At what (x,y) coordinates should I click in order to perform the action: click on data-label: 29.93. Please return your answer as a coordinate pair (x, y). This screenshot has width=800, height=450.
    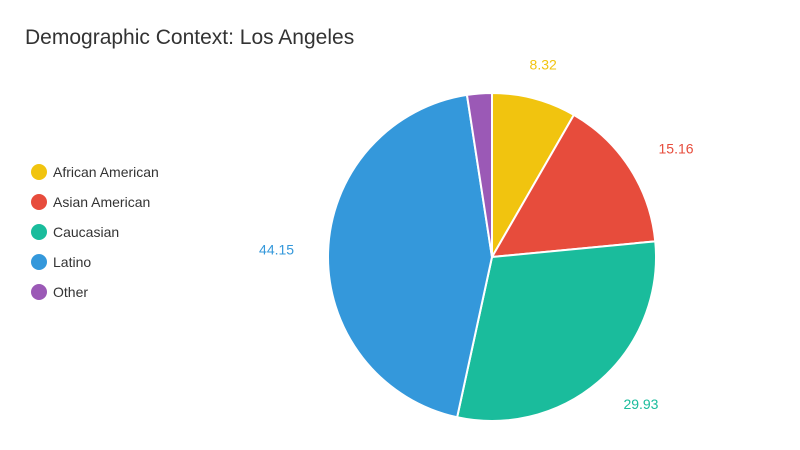
    Looking at the image, I should click on (640, 404).